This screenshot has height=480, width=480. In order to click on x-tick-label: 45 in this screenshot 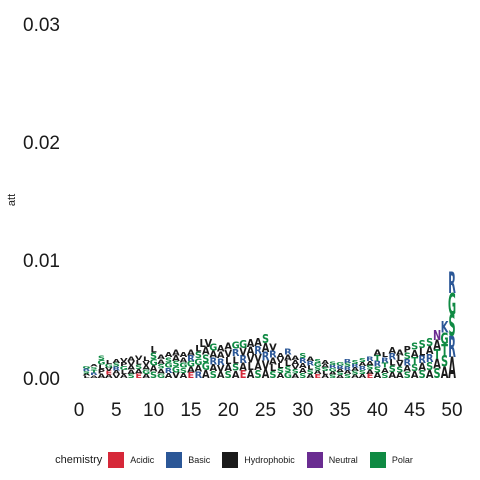, I will do `click(414, 410)`.